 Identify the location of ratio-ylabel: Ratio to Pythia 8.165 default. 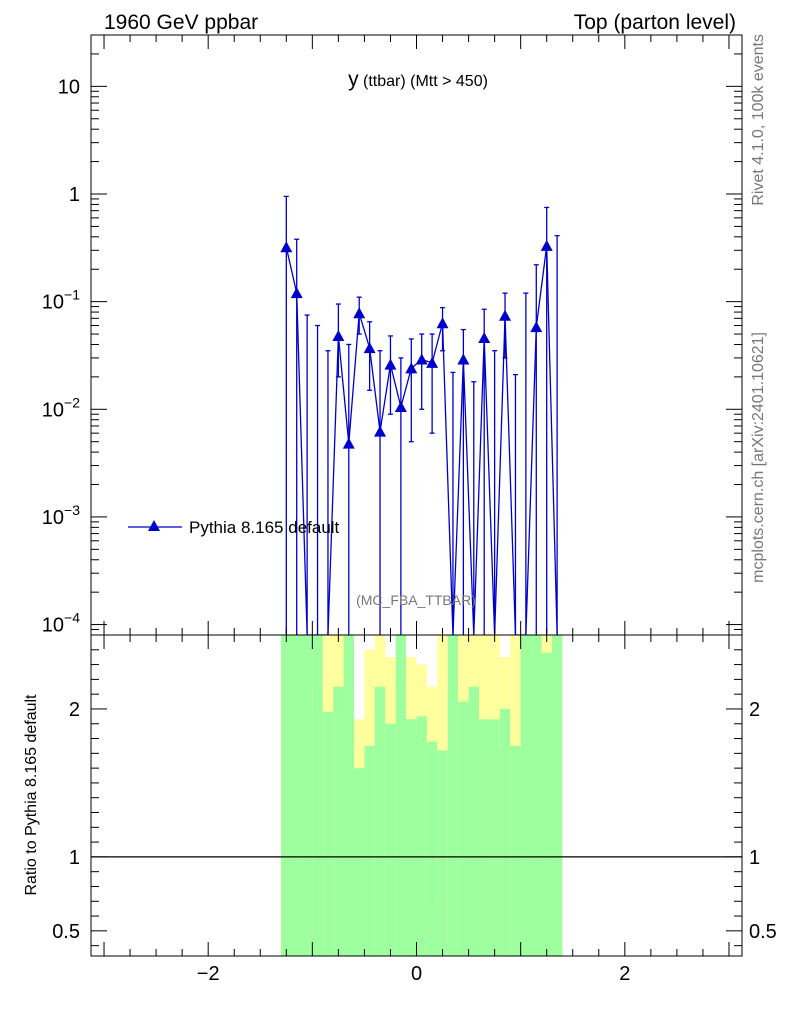
(31, 795).